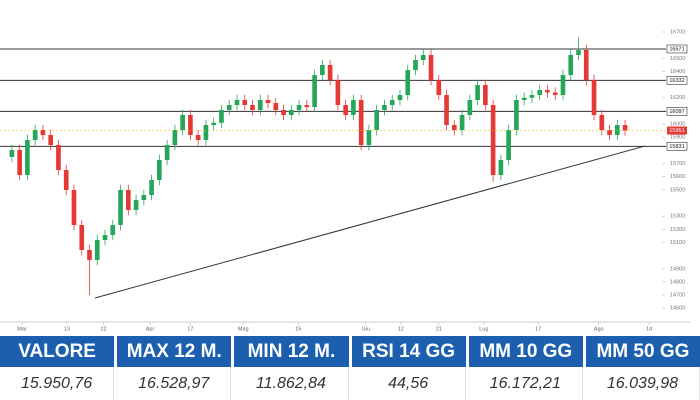 The width and height of the screenshot is (700, 400). I want to click on x-tick-label: 22, so click(103, 329).